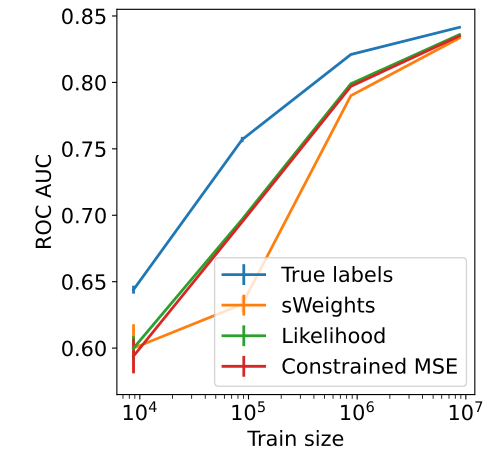 The width and height of the screenshot is (487, 467). I want to click on y-tick-label: 0.85, so click(84, 16).